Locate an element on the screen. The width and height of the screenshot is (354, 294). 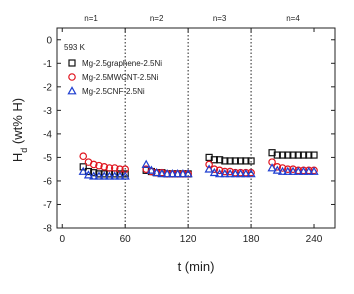
y-label-sub: d is located at coordinates (24, 150).